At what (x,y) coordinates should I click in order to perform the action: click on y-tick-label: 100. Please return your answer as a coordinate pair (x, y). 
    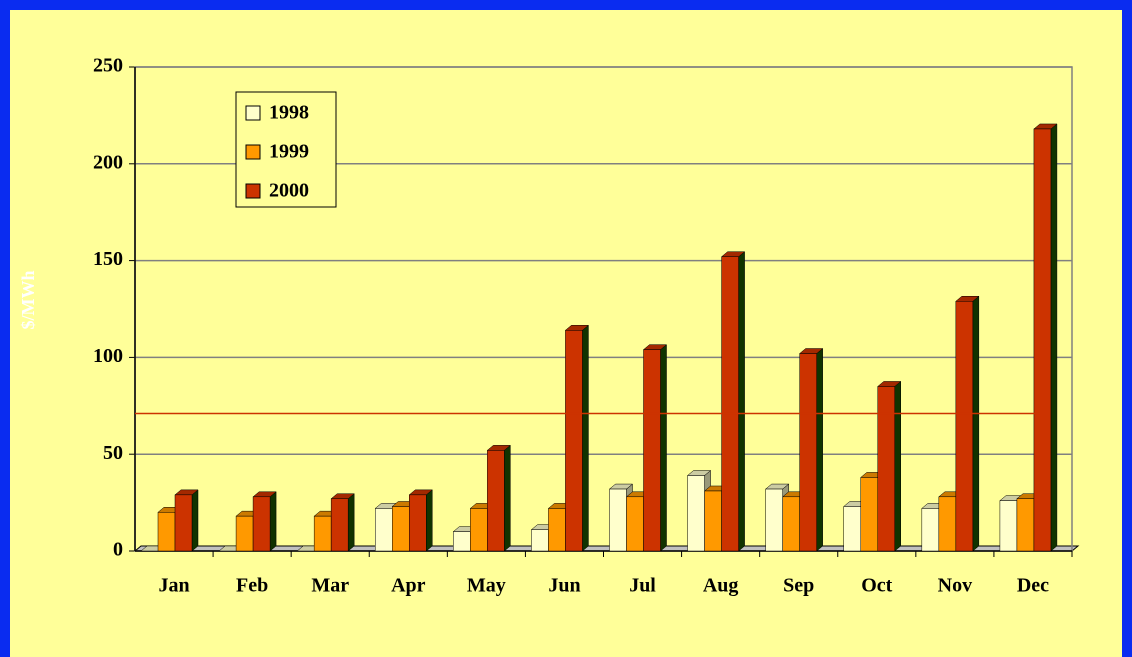
    Looking at the image, I should click on (108, 356).